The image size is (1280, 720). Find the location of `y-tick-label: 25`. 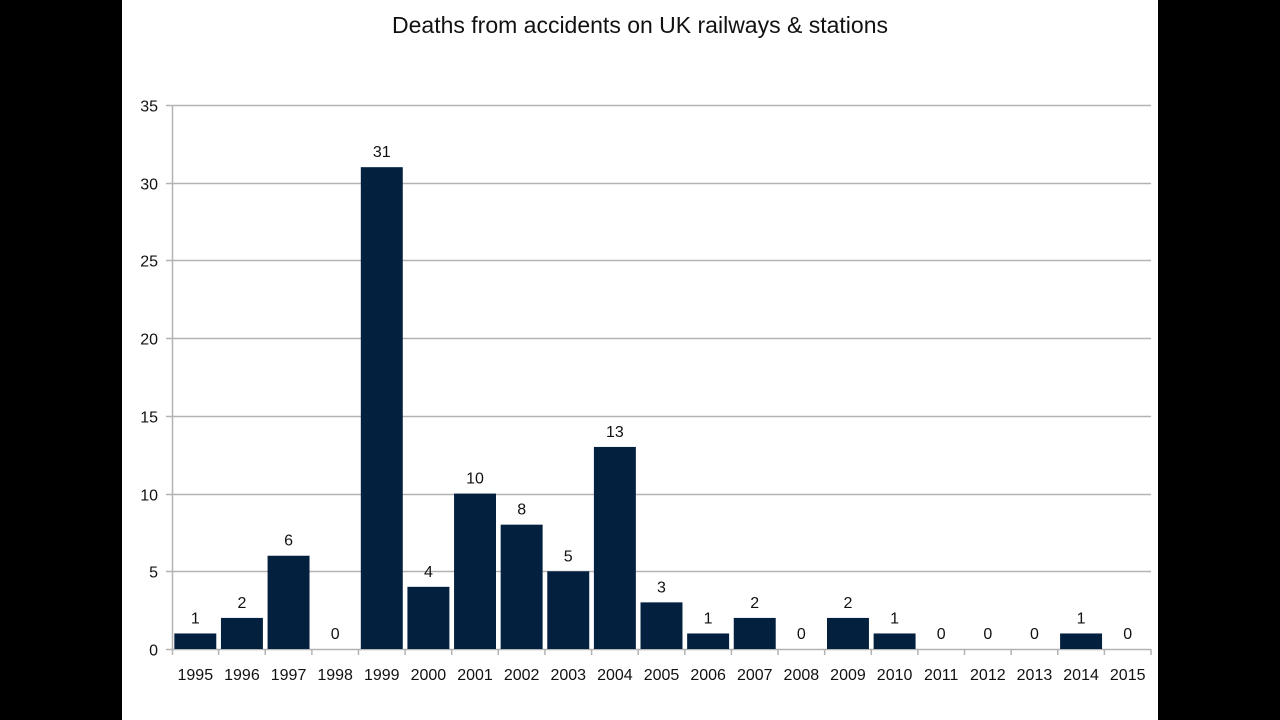

y-tick-label: 25 is located at coordinates (149, 262).